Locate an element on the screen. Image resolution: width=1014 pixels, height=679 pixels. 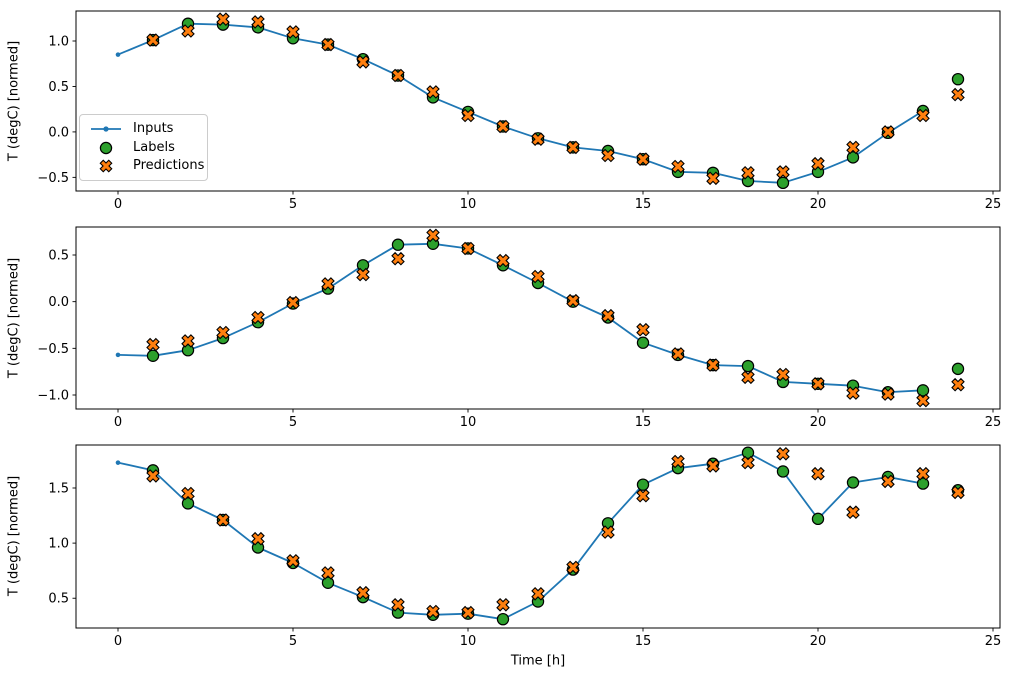
y-tick-label: −0.5 is located at coordinates (53, 349).